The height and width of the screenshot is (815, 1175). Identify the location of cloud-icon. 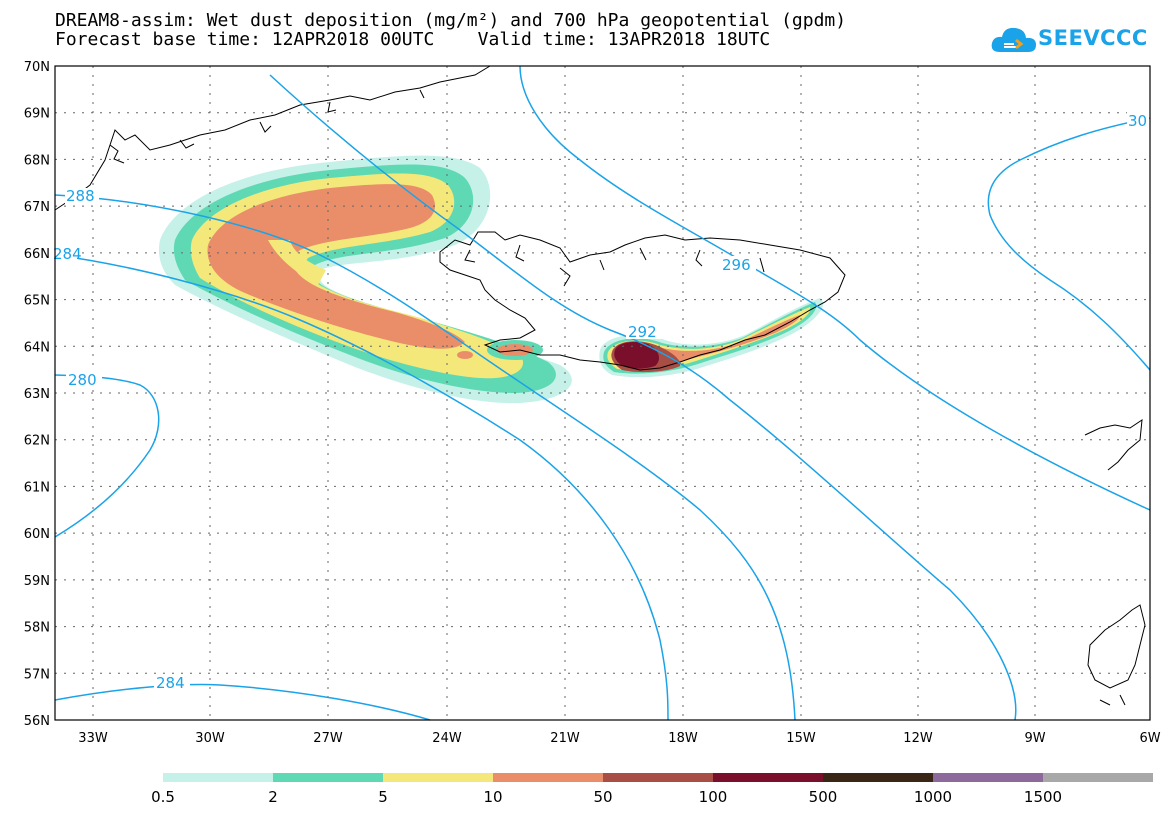
(1013, 39).